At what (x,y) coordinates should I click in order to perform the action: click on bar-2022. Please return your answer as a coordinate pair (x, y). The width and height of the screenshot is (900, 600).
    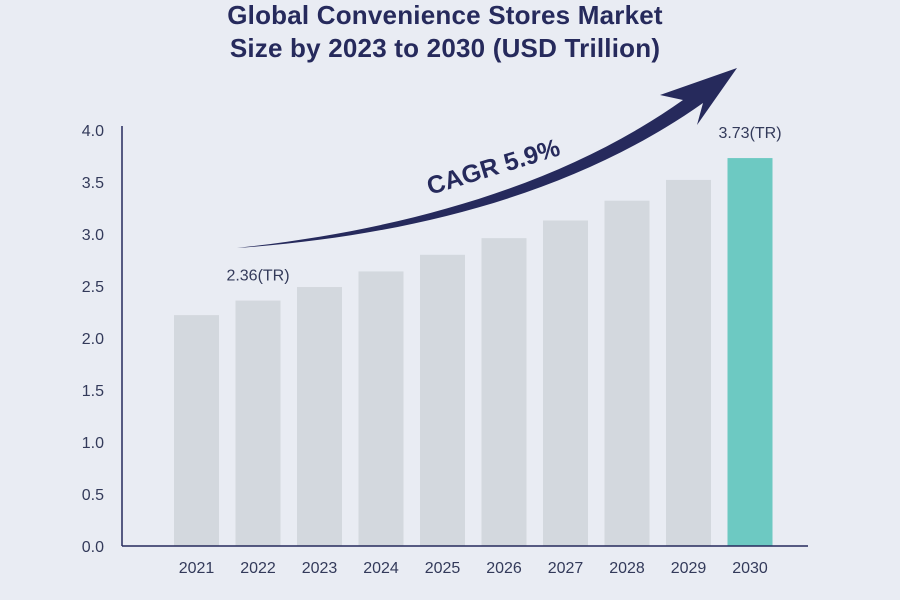
    Looking at the image, I should click on (258, 423).